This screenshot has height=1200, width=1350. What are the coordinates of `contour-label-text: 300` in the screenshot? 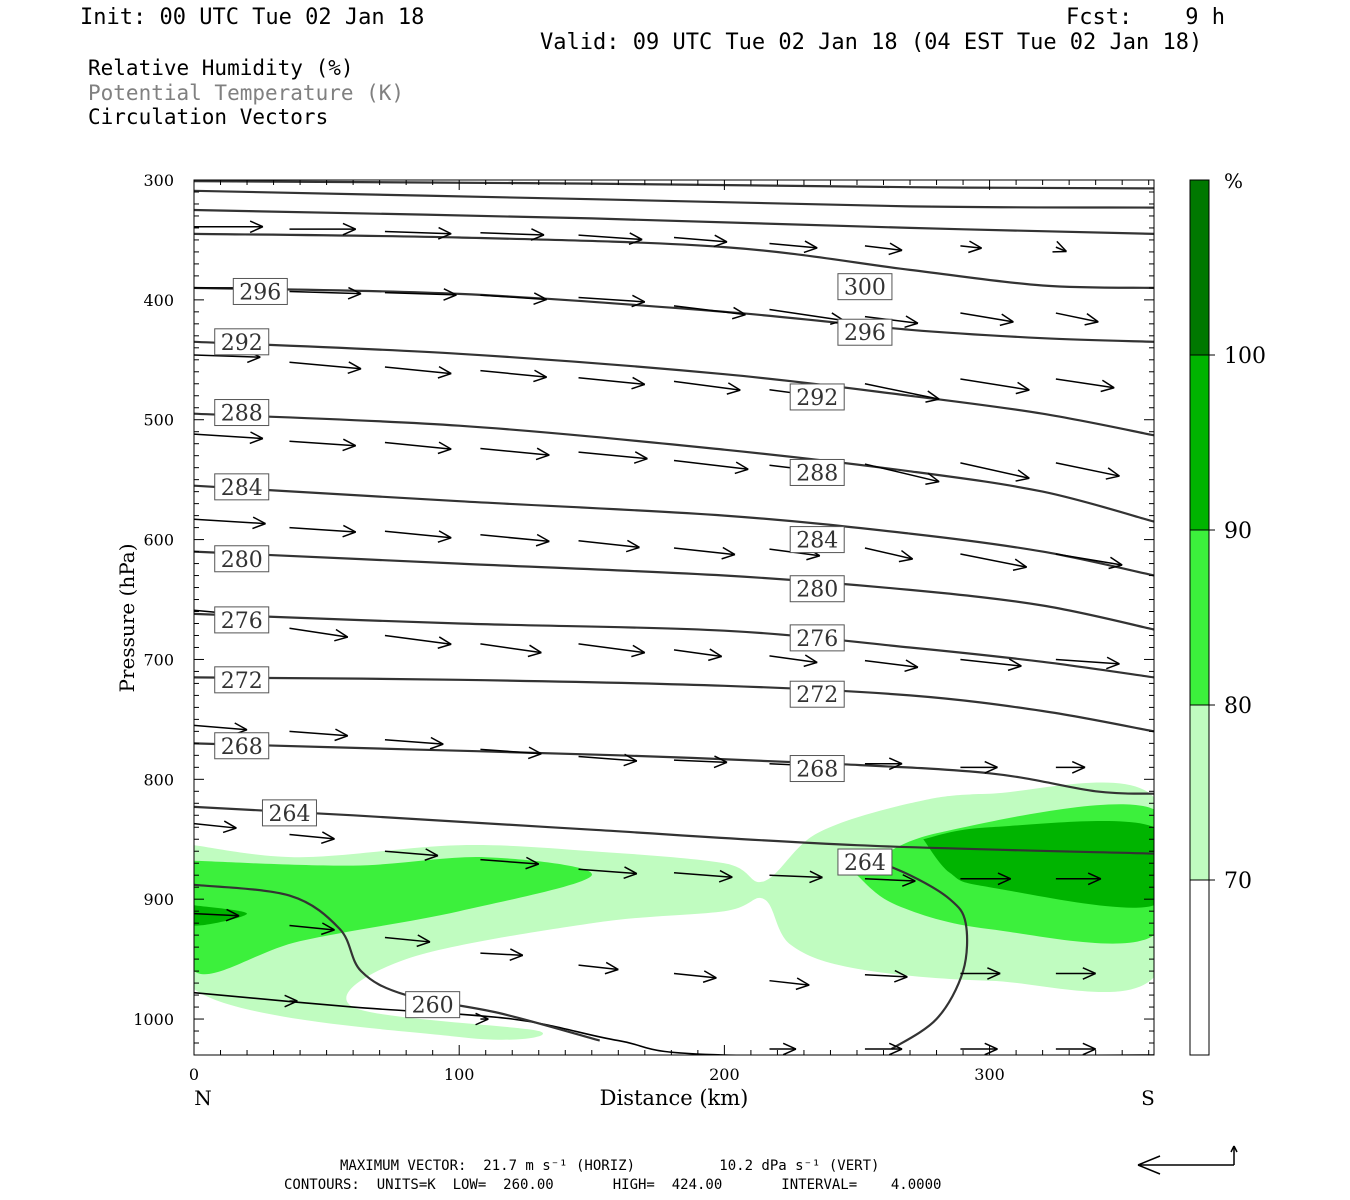 It's located at (865, 288).